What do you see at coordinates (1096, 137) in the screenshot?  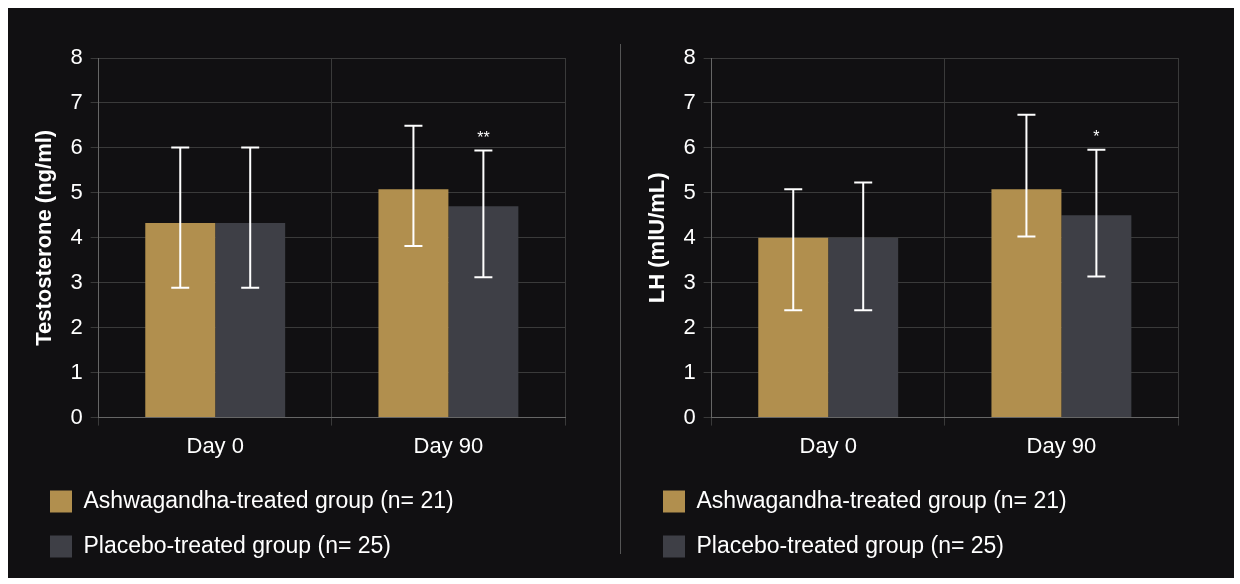 I see `annotation: *` at bounding box center [1096, 137].